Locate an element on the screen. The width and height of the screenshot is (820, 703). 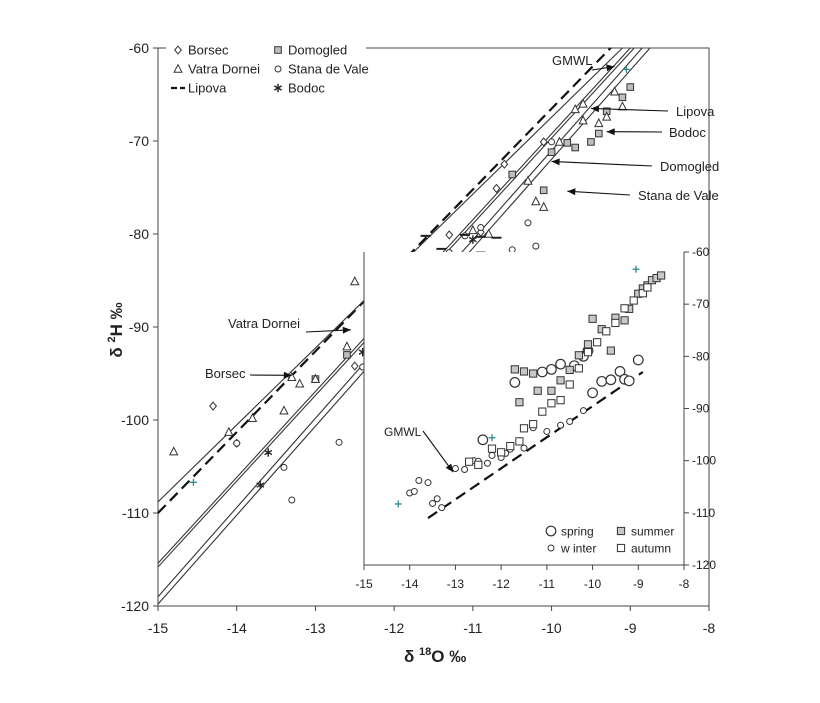
main-annotation-arrowhead-lipova is located at coordinates (595, 109).